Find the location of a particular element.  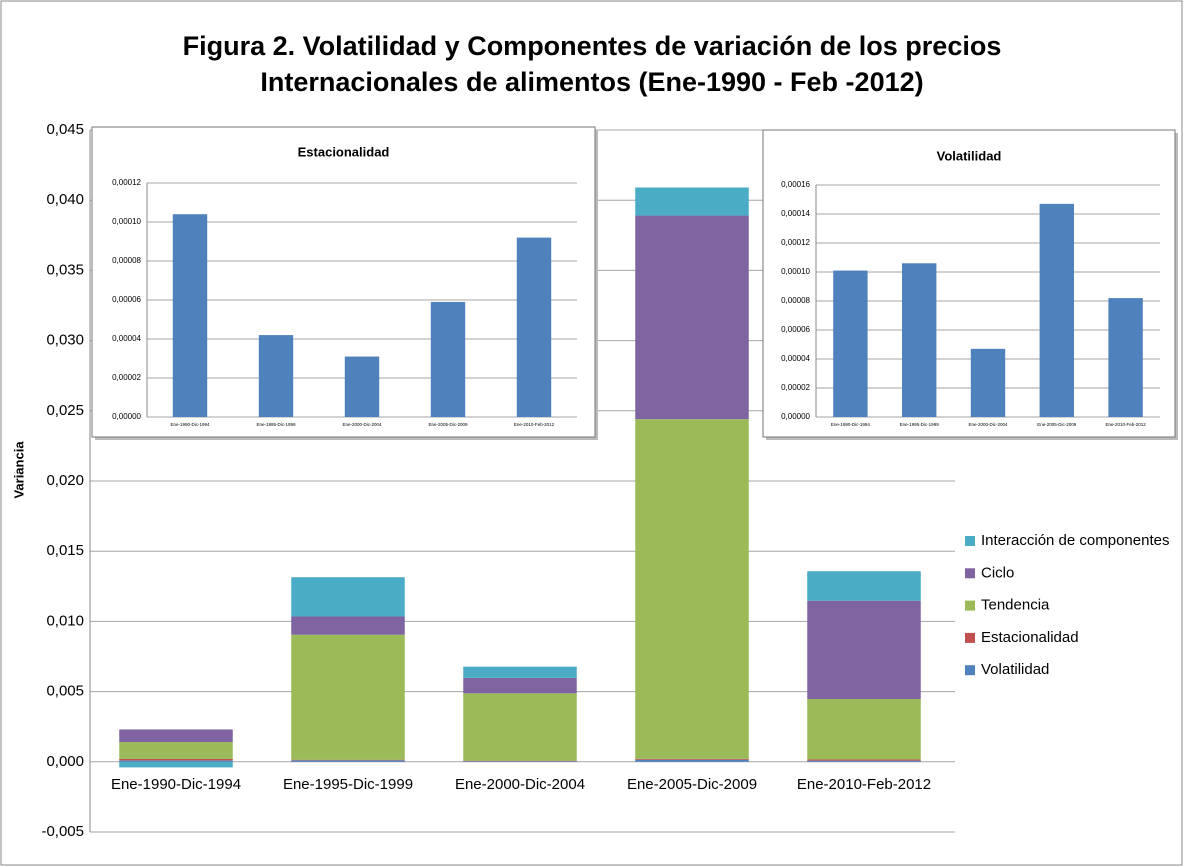

legend-label: Interacción de componentes is located at coordinates (1075, 540).